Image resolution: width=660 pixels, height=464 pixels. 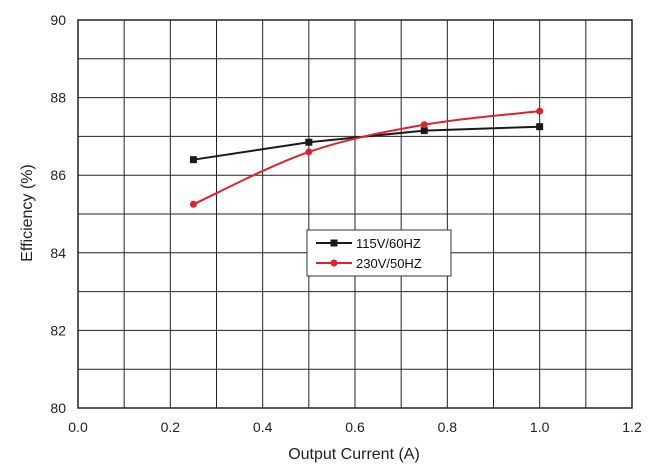 What do you see at coordinates (171, 427) in the screenshot?
I see `x-tick-label: 0.2` at bounding box center [171, 427].